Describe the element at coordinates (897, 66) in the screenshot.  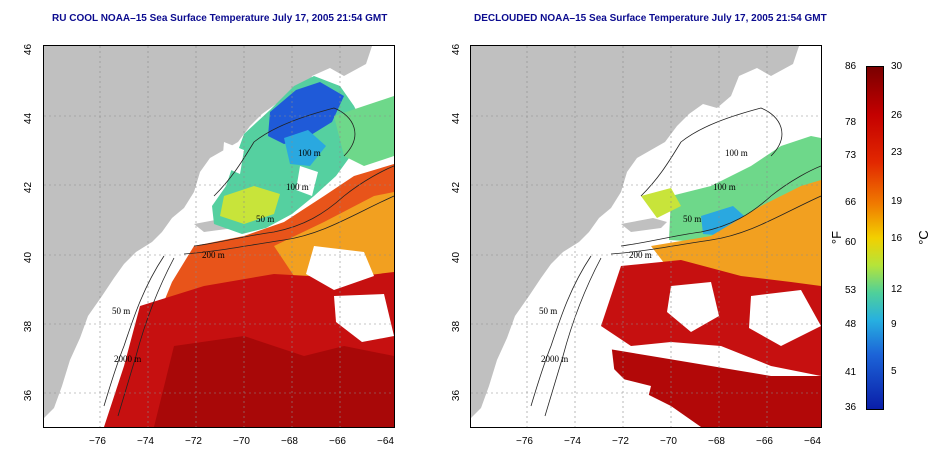
I see `celsius-tick: 30` at that location.